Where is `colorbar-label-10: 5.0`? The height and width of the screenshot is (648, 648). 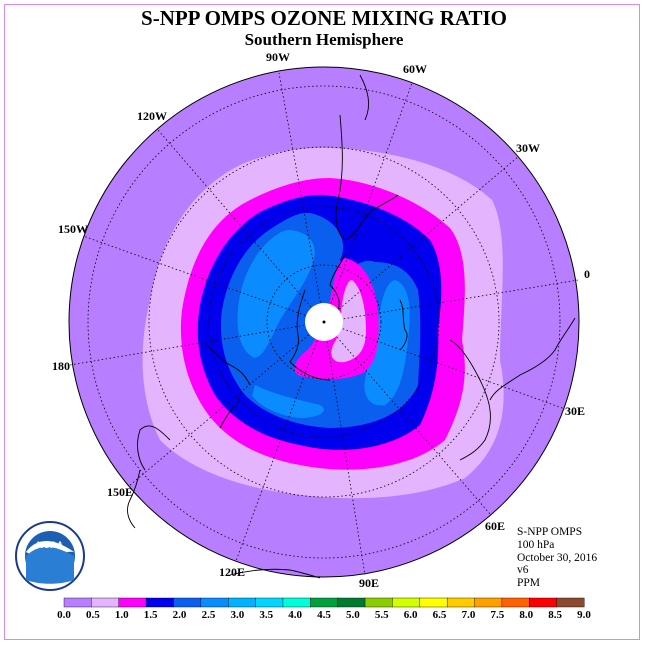 colorbar-label-10: 5.0 is located at coordinates (353, 615).